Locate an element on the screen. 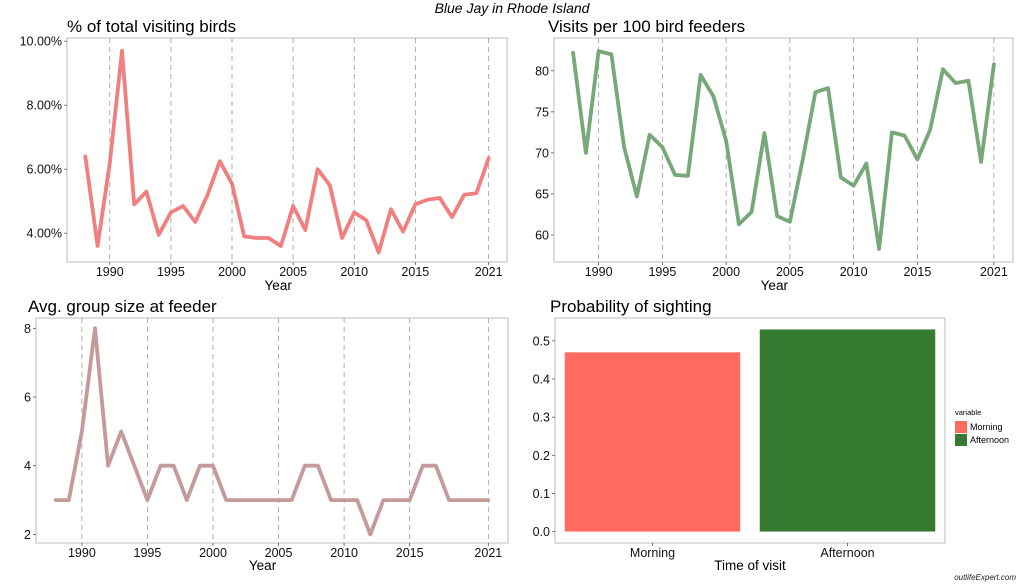 Image resolution: width=1024 pixels, height=585 pixels. legend-item-morning: Morning is located at coordinates (982, 427).